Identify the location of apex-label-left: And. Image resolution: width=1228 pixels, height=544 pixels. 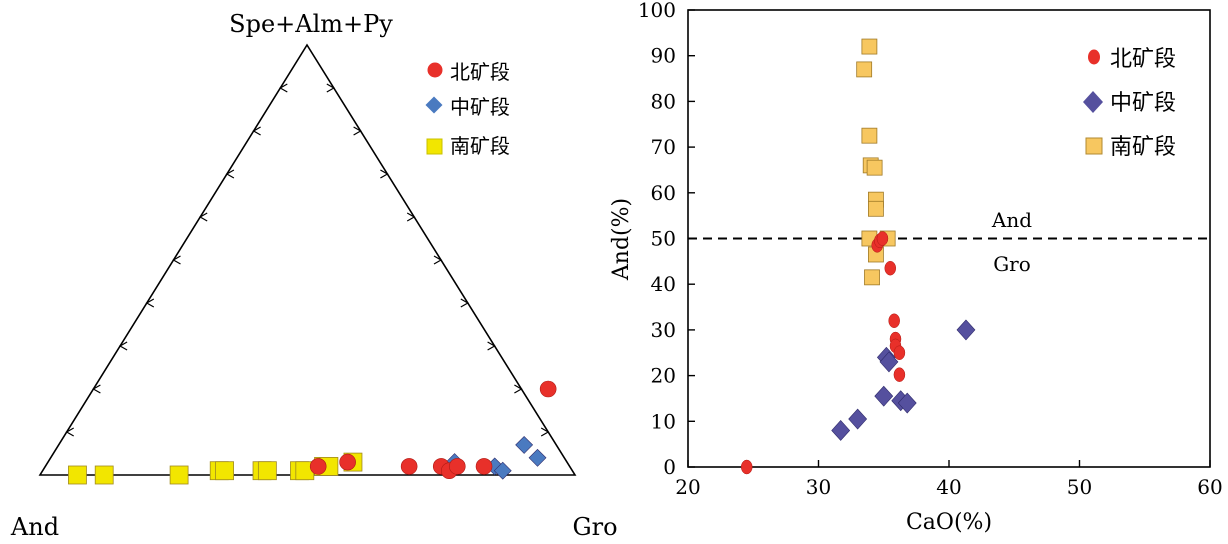
(34, 527).